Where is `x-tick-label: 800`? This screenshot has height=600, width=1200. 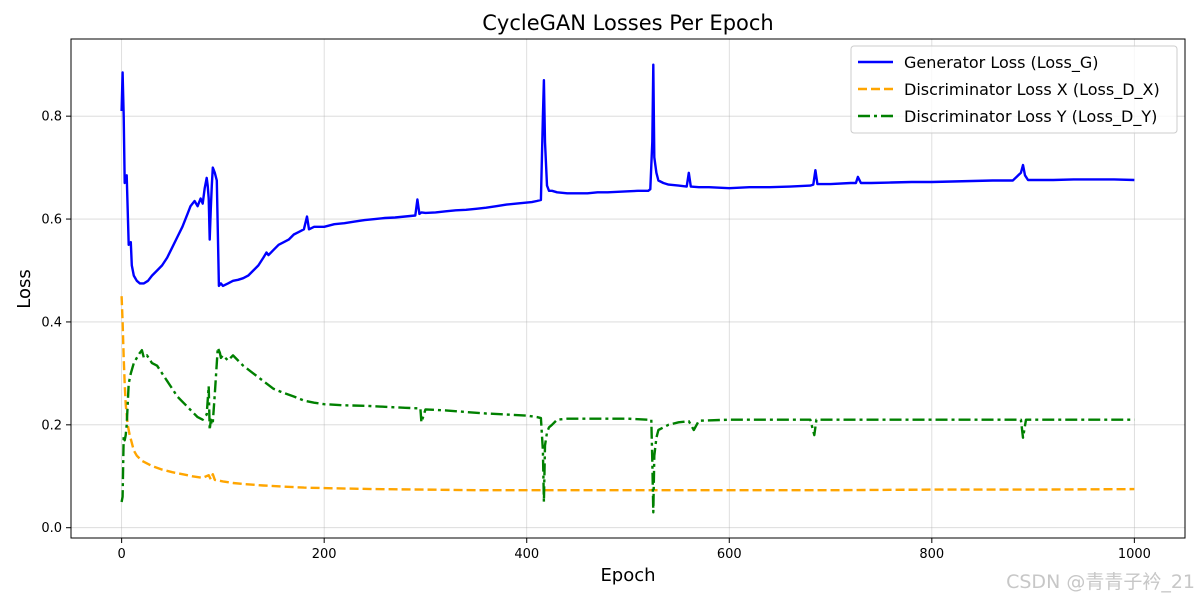 x-tick-label: 800 is located at coordinates (931, 554).